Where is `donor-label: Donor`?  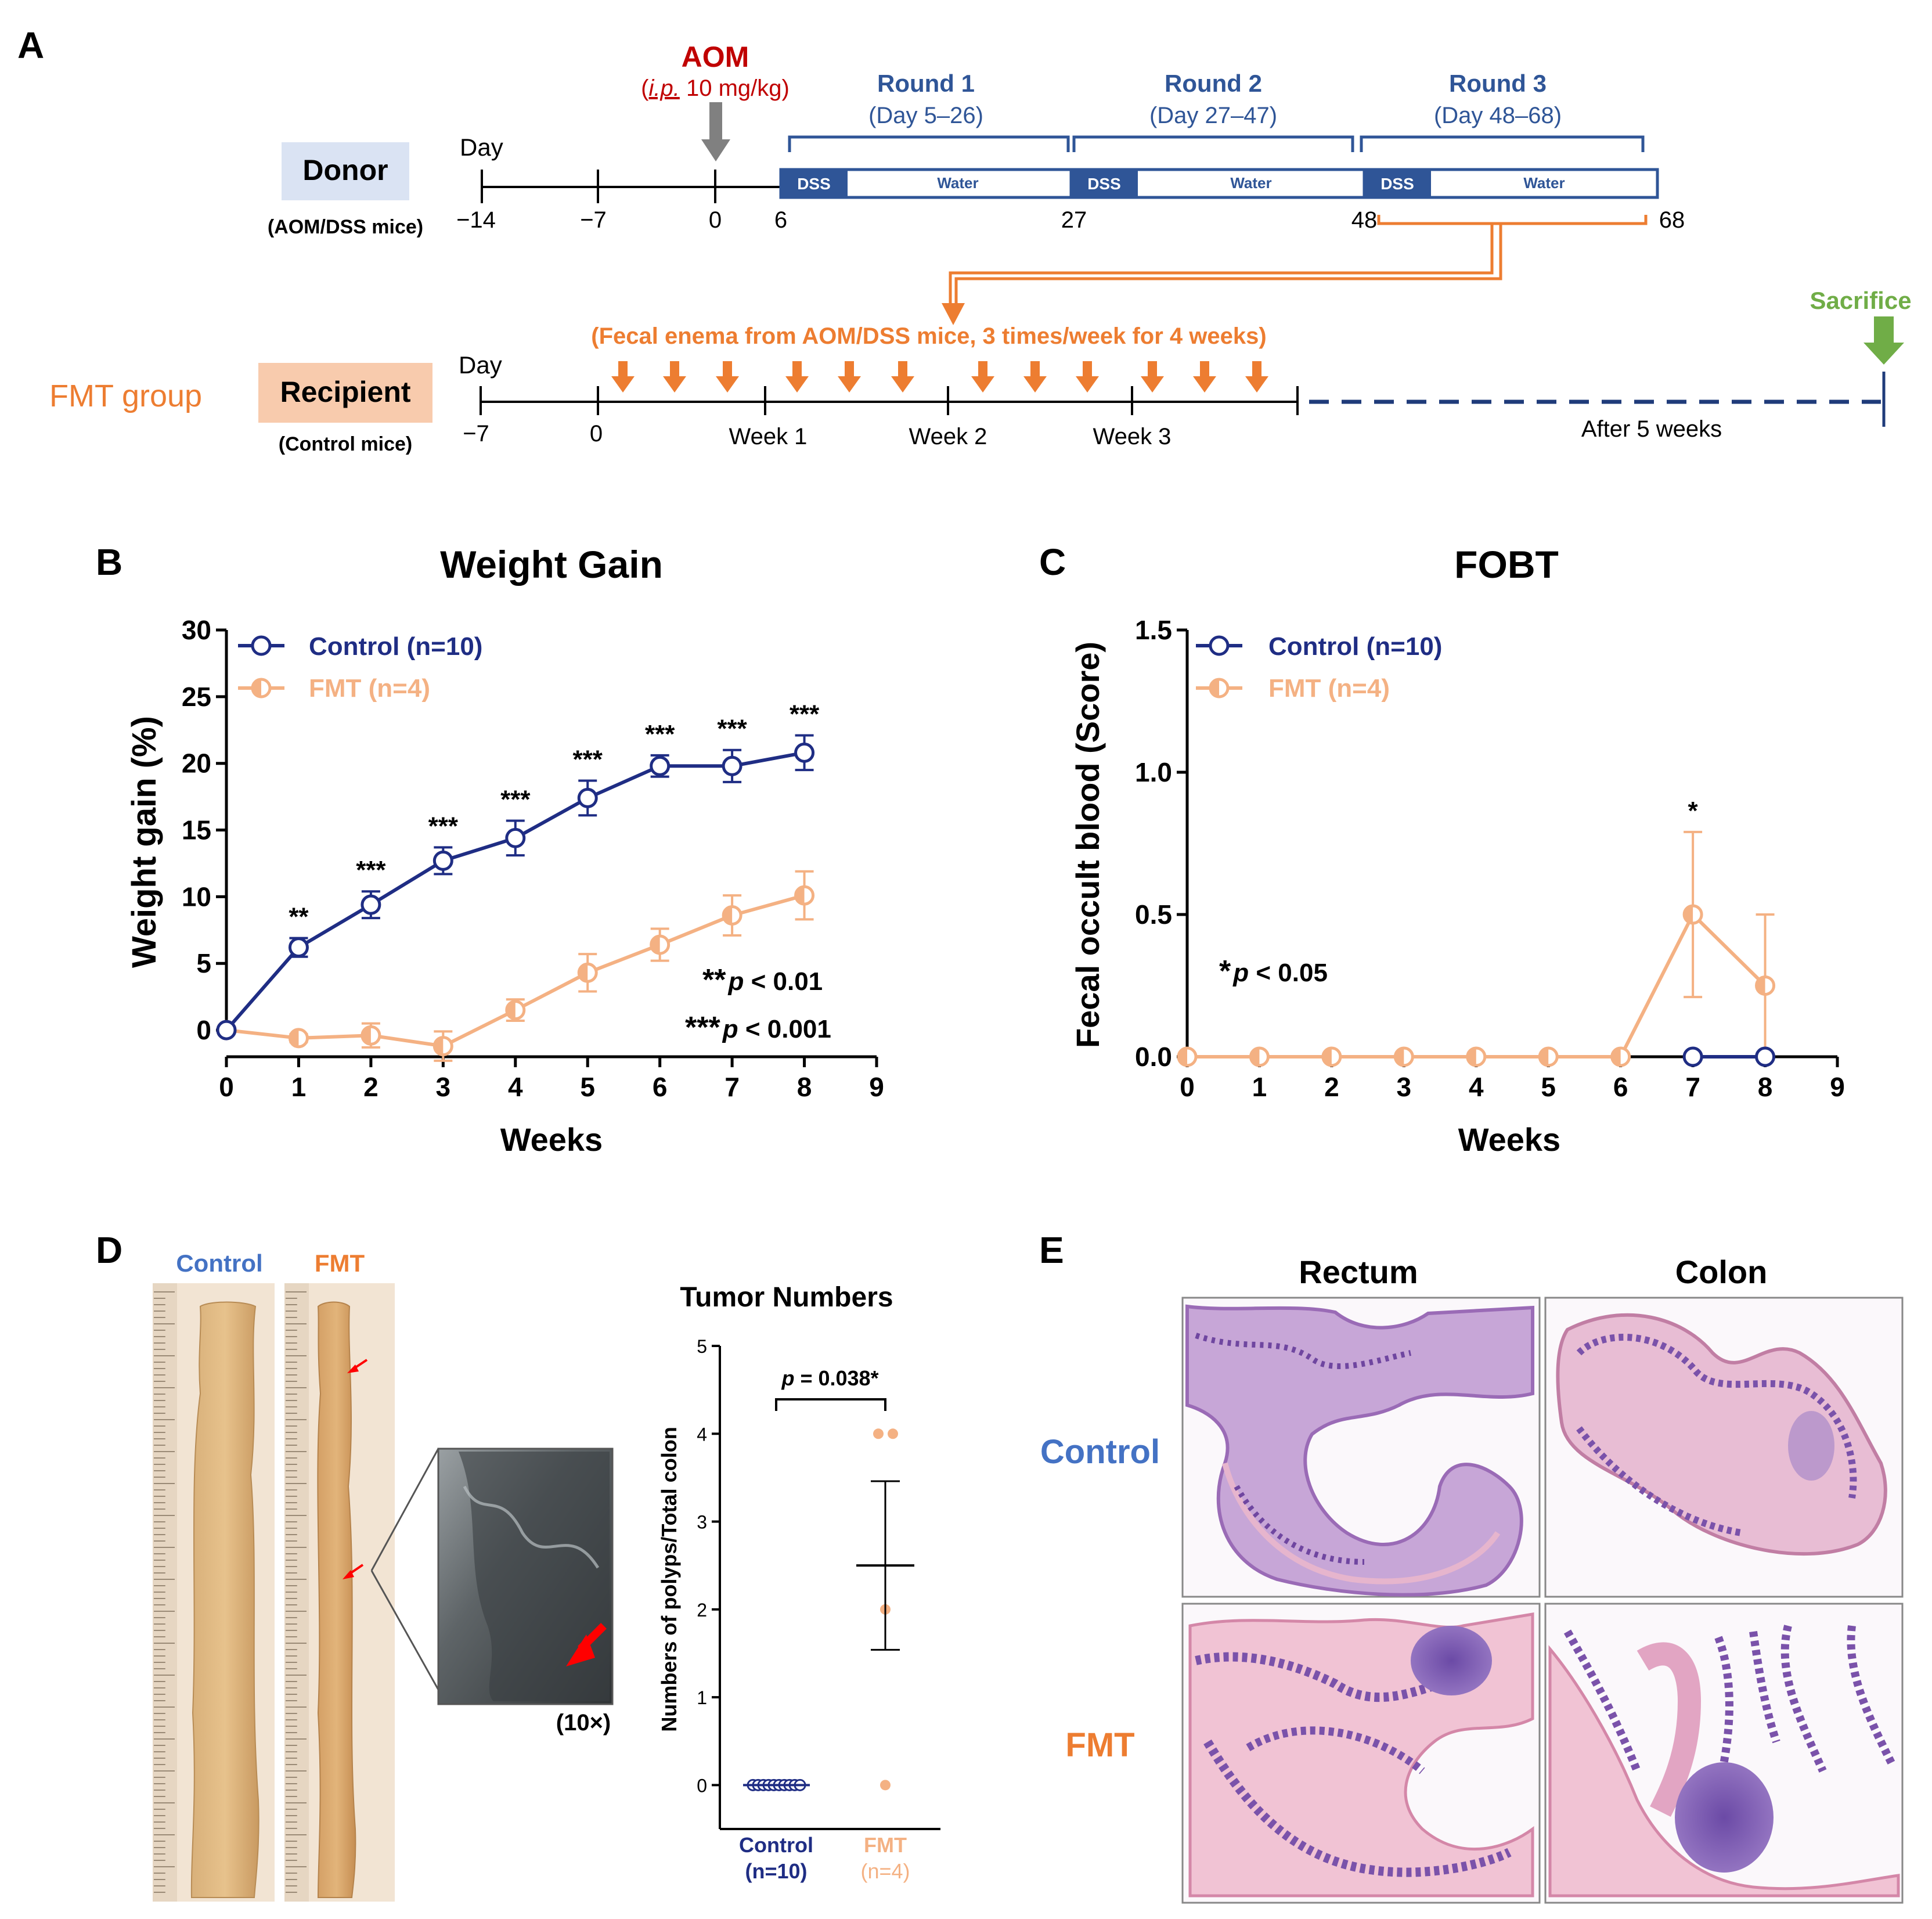 donor-label: Donor is located at coordinates (345, 170).